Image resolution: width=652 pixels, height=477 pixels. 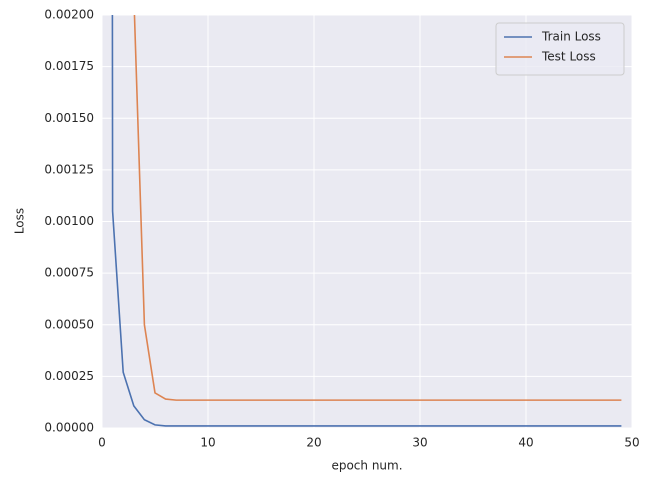 I want to click on y-tick-label: 0.00075, so click(x=69, y=273).